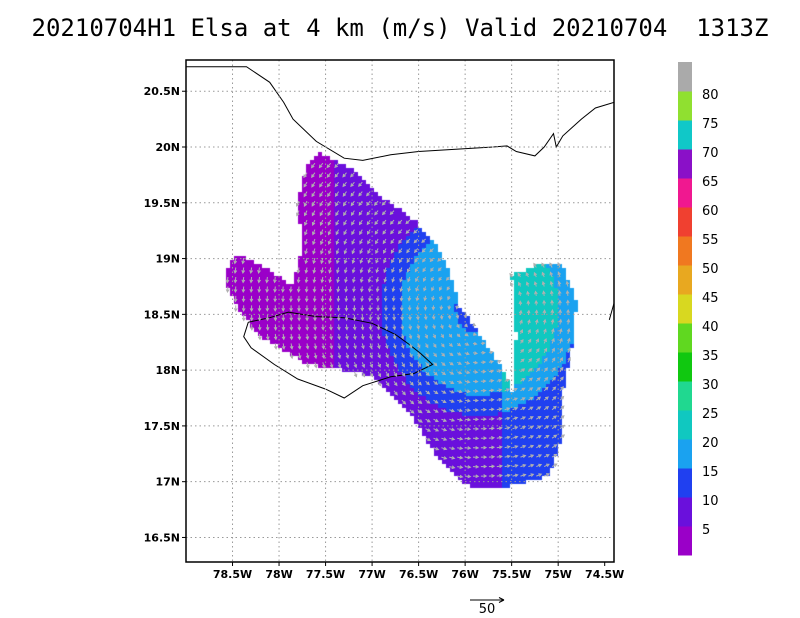 This screenshot has width=800, height=618. Describe the element at coordinates (604, 574) in the screenshot. I see `x-tick-label: 74.5W` at that location.